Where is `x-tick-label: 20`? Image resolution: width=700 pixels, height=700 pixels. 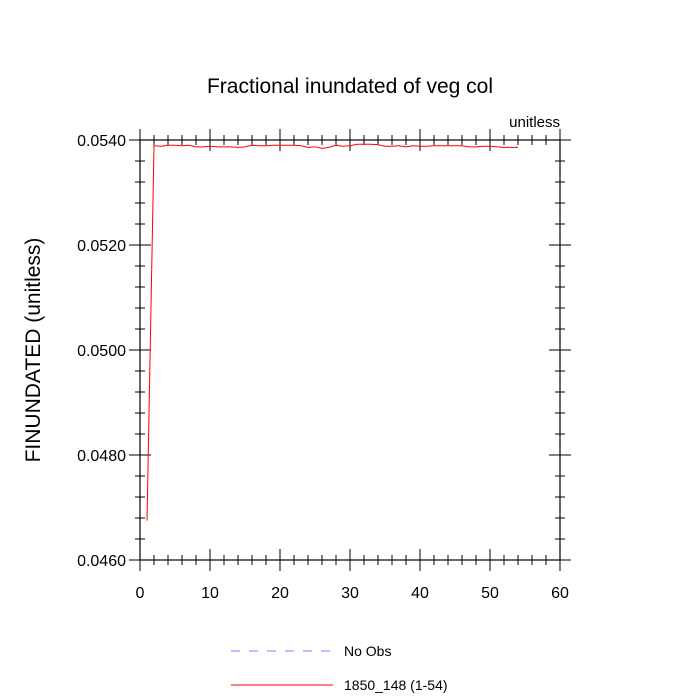
x-tick-label: 20 is located at coordinates (280, 593).